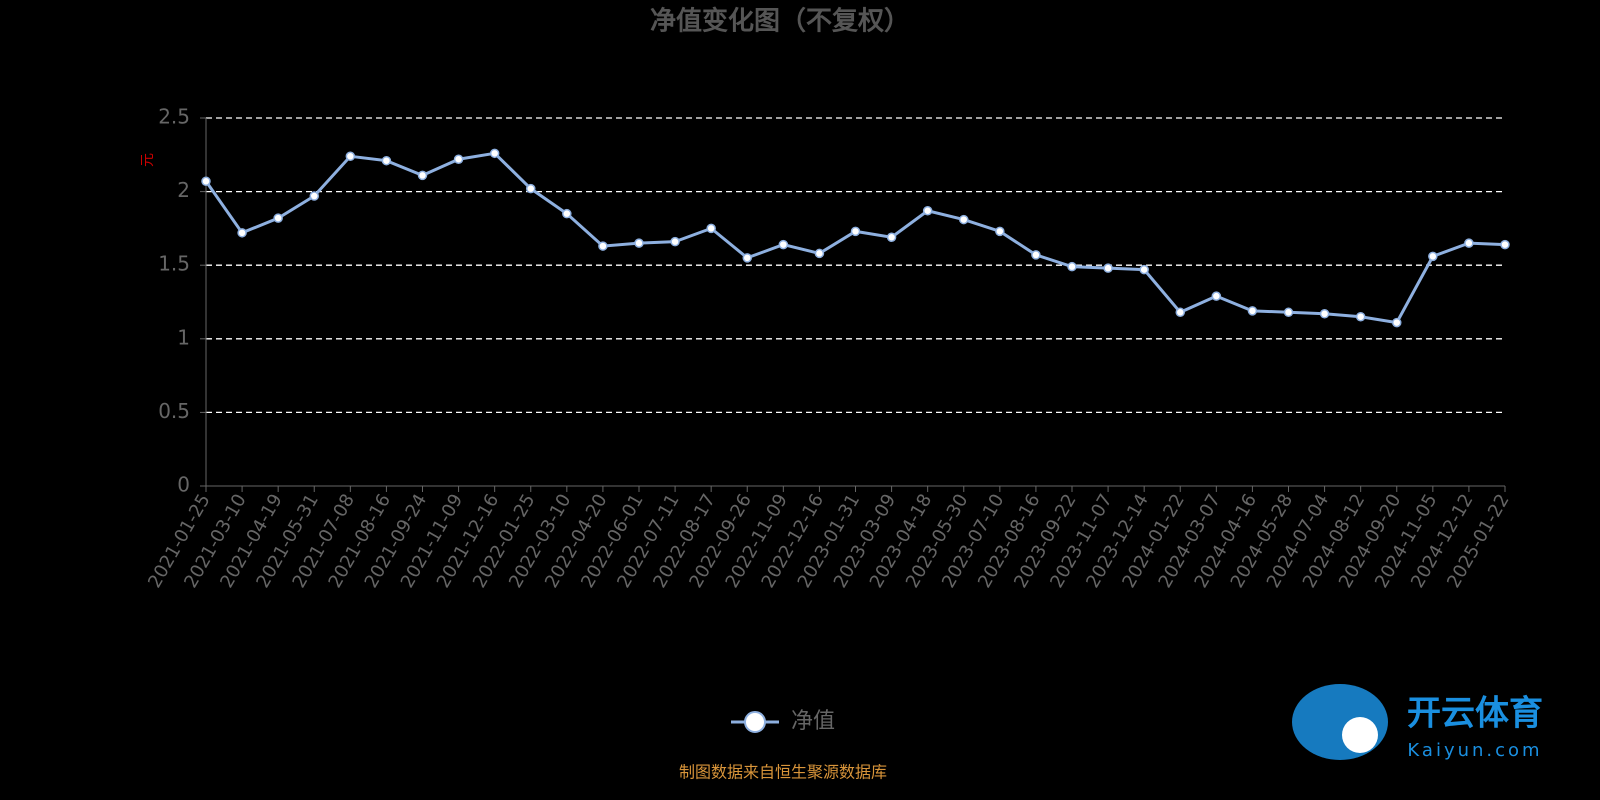  Describe the element at coordinates (148, 160) in the screenshot. I see `y-axis-label: 元` at that location.